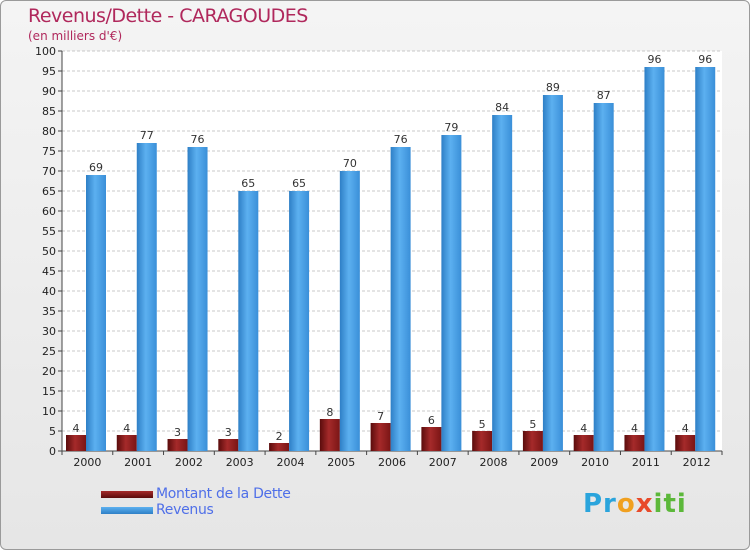 This screenshot has width=750, height=550. I want to click on data-label-debt: 7, so click(380, 416).